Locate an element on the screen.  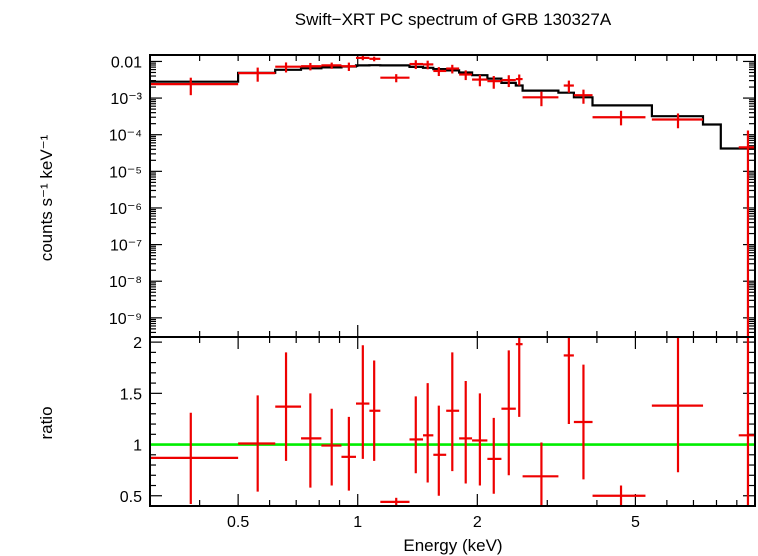
top-y-tick-label: 10⁻³ is located at coordinates (126, 99).